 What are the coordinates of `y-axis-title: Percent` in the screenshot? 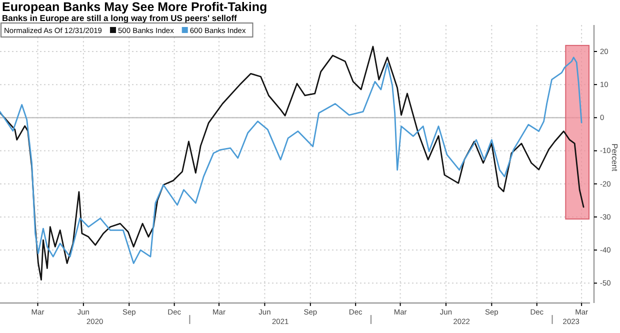 It's located at (614, 158).